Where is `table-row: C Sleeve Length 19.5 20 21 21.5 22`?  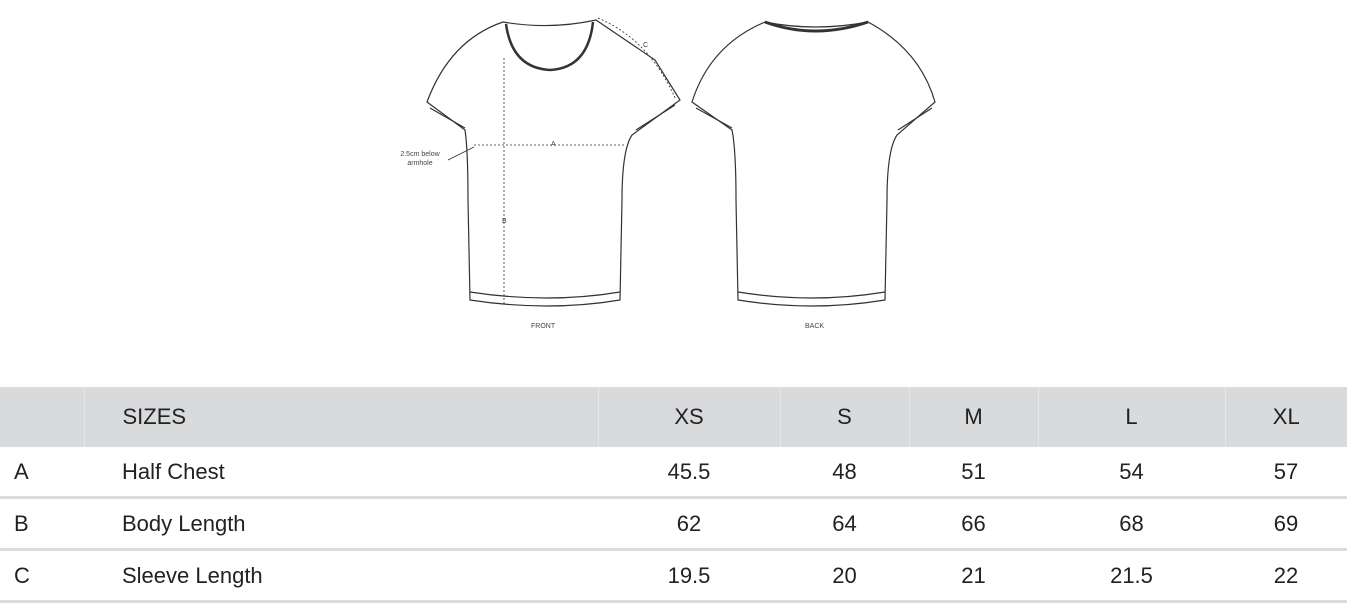 table-row: C Sleeve Length 19.5 20 21 21.5 22 is located at coordinates (673, 576).